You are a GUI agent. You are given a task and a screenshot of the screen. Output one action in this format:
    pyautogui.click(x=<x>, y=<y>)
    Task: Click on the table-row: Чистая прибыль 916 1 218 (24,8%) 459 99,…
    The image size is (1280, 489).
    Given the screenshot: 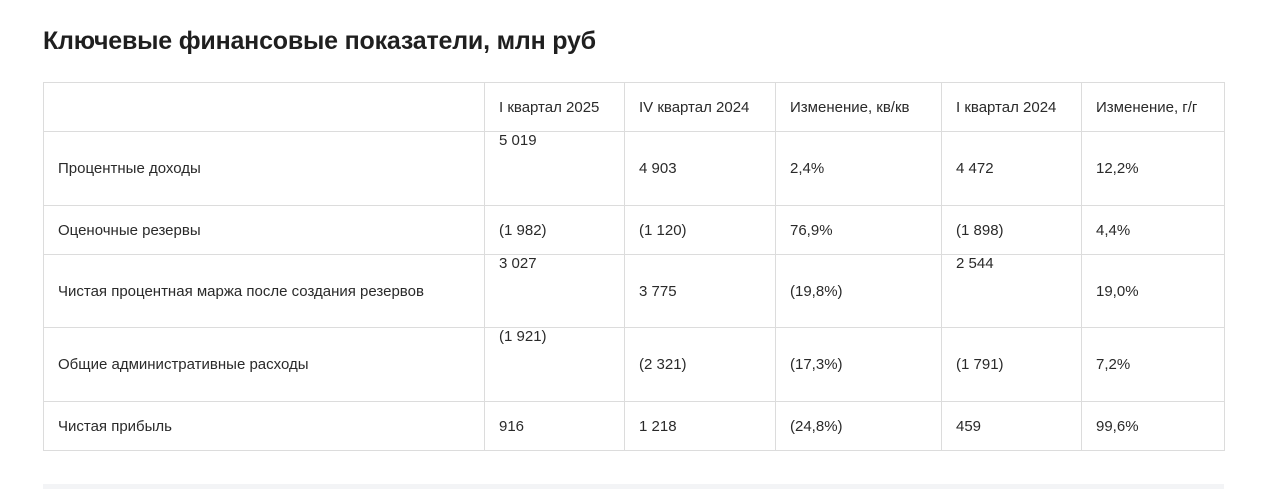 What is the action you would take?
    pyautogui.click(x=634, y=426)
    